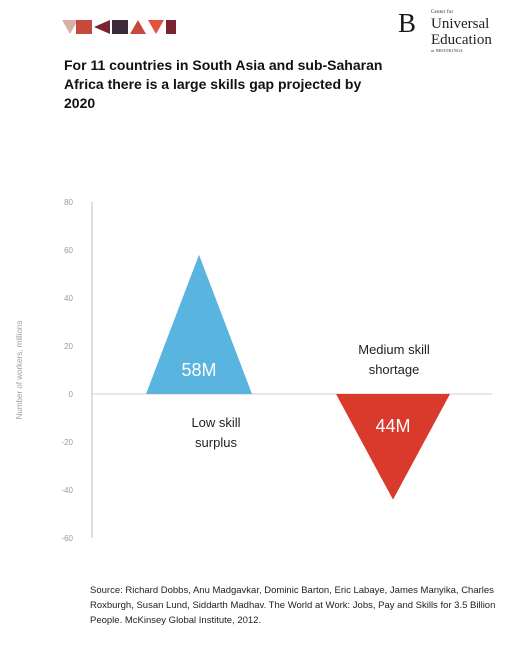 The width and height of the screenshot is (513, 664). I want to click on y-tick-label: 20, so click(68, 346).